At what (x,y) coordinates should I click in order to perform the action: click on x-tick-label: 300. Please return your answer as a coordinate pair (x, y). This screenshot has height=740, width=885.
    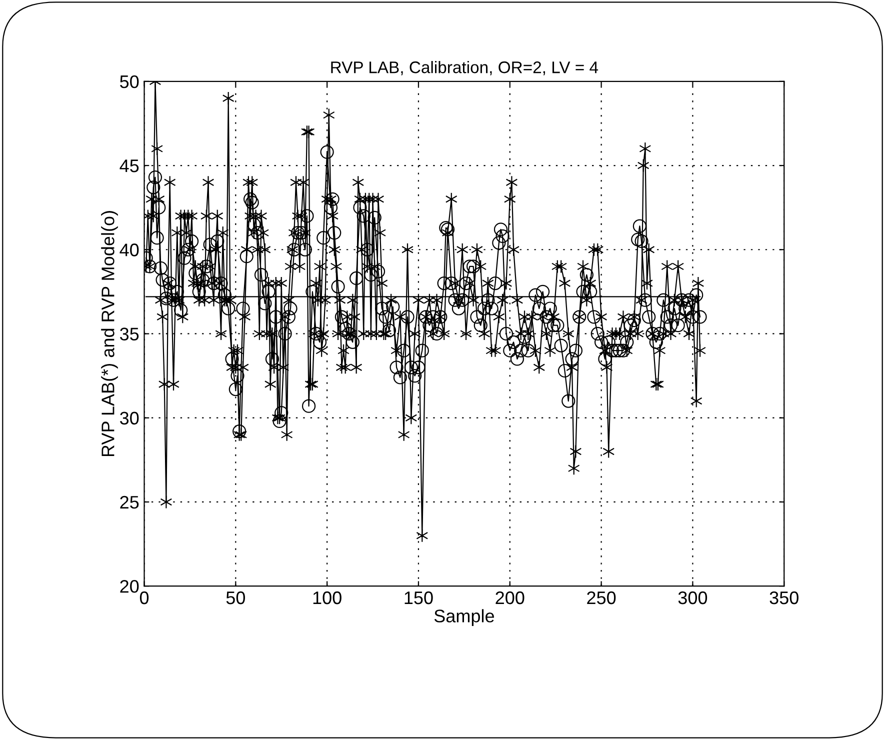
    Looking at the image, I should click on (693, 597).